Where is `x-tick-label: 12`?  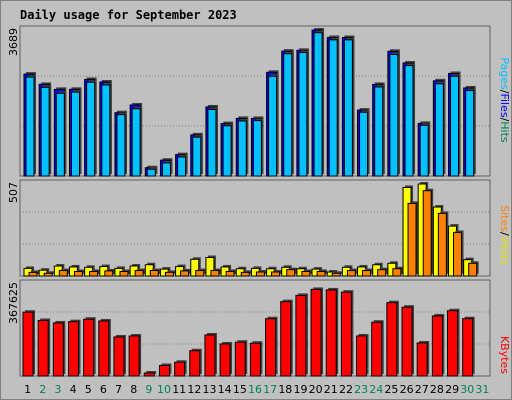
x-tick-label: 12 is located at coordinates (194, 389).